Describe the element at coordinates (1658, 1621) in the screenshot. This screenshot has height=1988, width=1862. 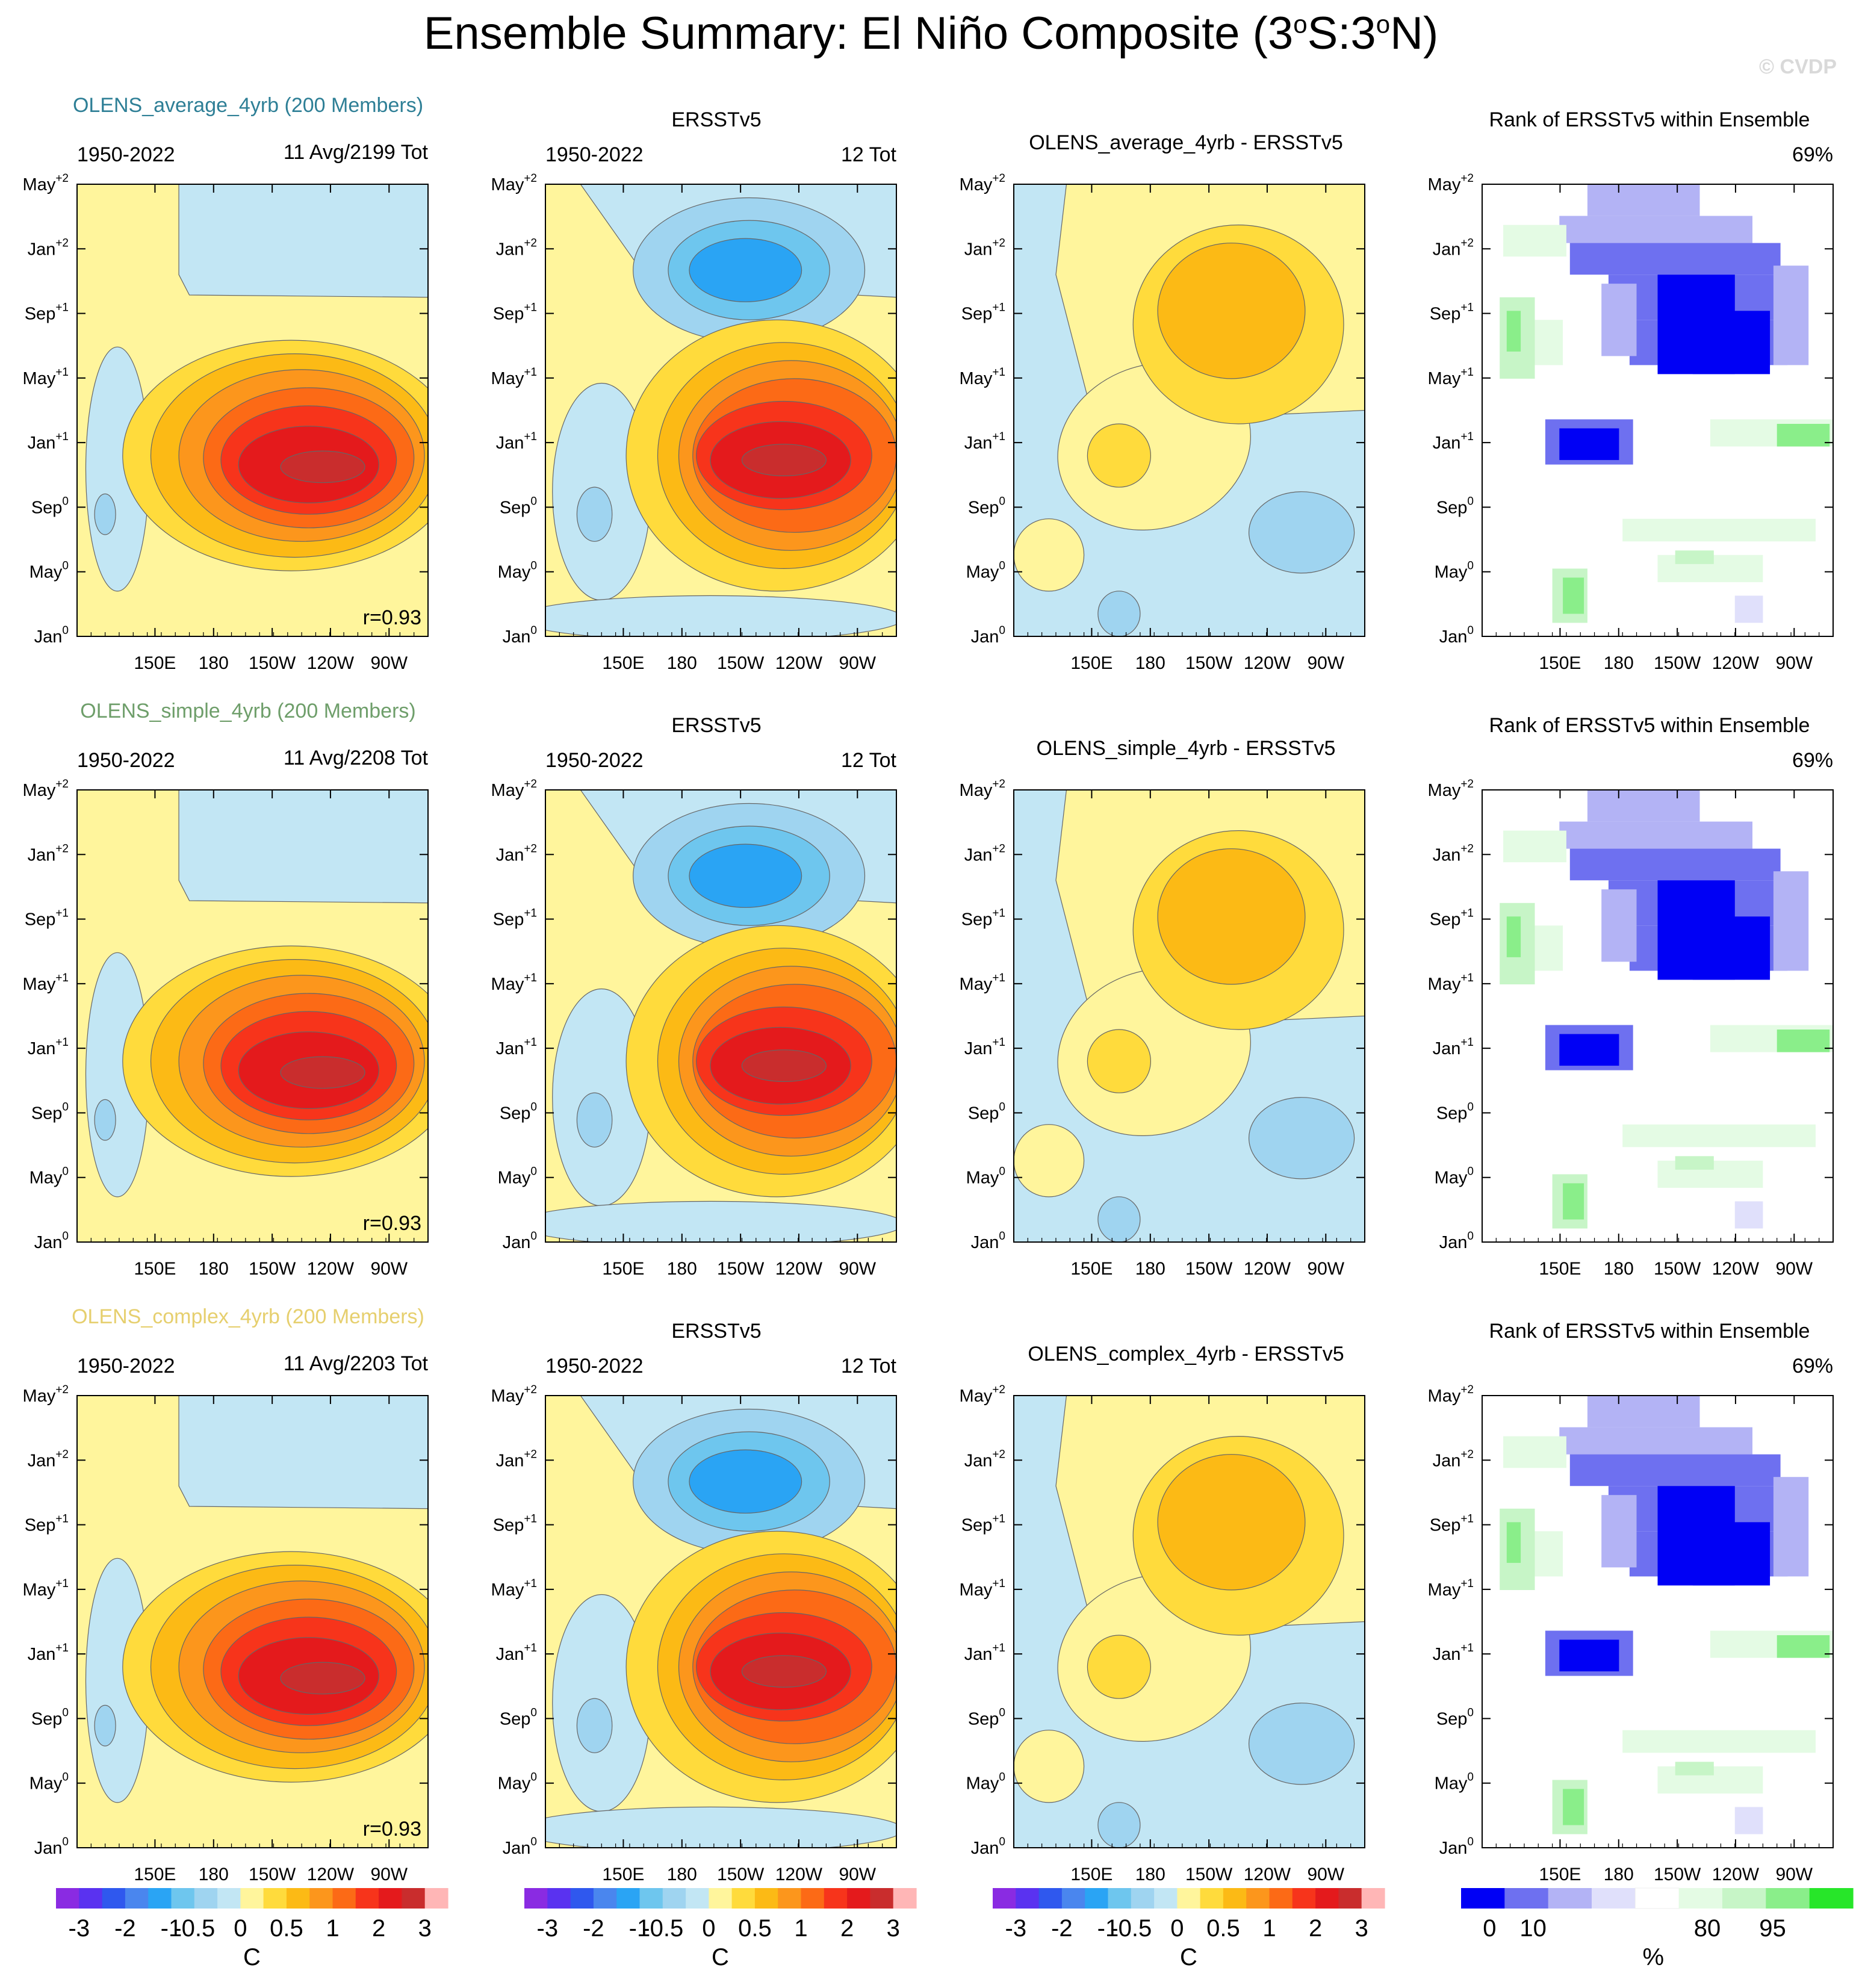
I see `panel-3-rank-frame` at that location.